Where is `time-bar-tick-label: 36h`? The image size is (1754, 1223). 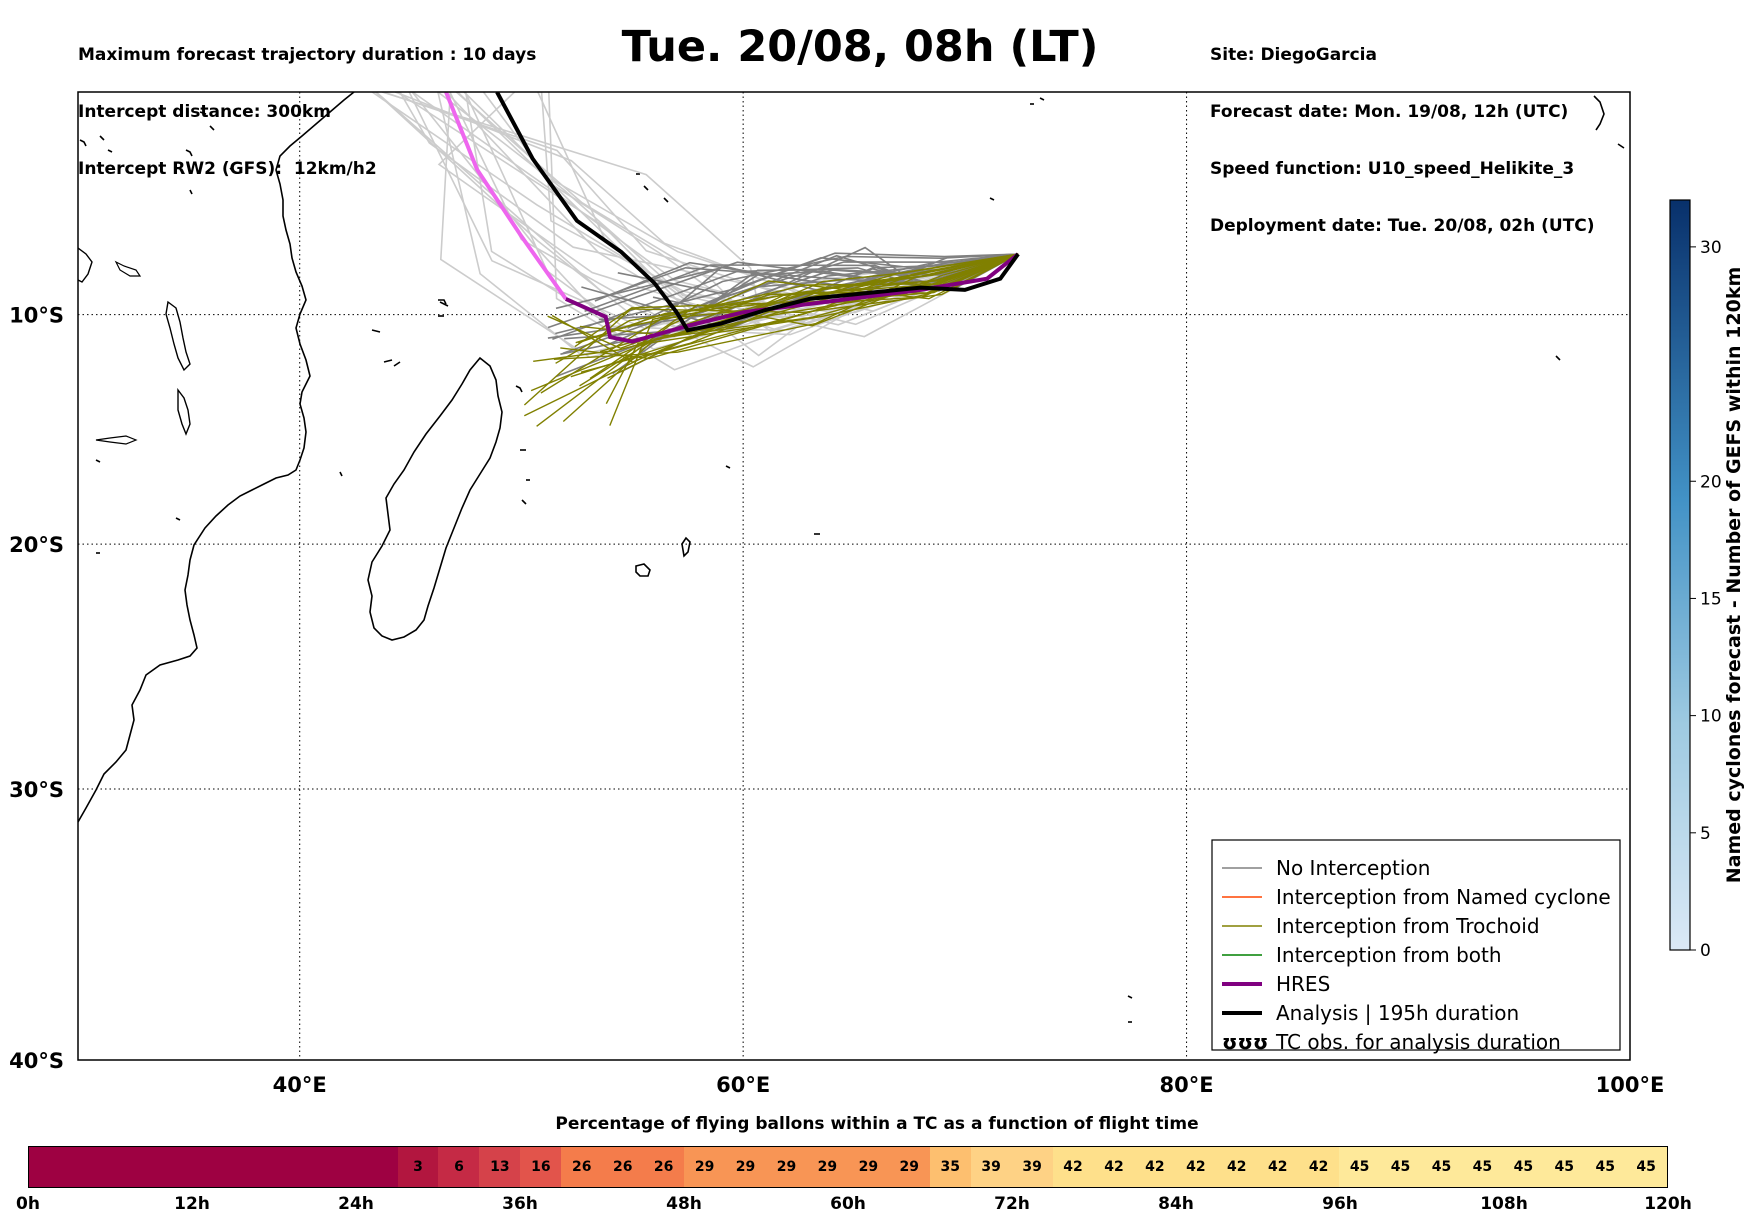 time-bar-tick-label: 36h is located at coordinates (520, 1204).